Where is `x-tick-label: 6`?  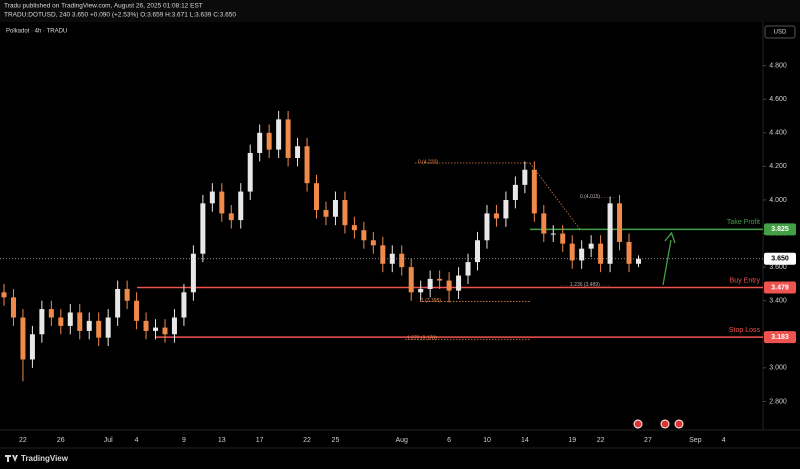
x-tick-label: 6 is located at coordinates (449, 440).